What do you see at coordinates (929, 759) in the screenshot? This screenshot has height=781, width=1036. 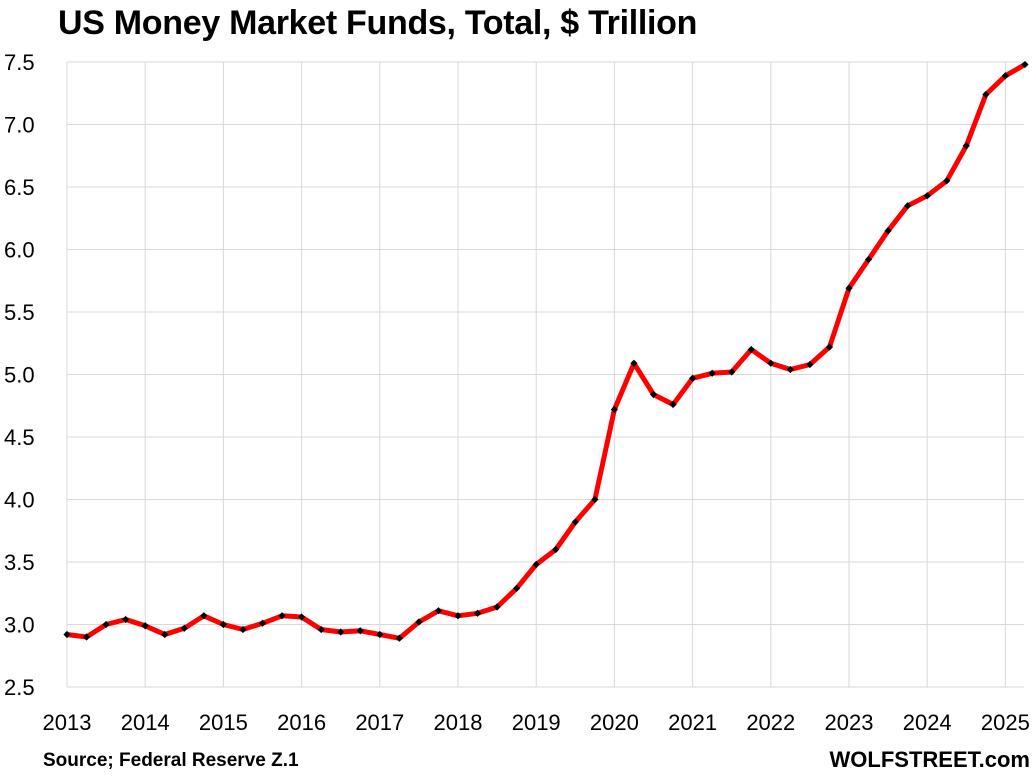 I see `brand-watermark: WOLFSTREET.com` at bounding box center [929, 759].